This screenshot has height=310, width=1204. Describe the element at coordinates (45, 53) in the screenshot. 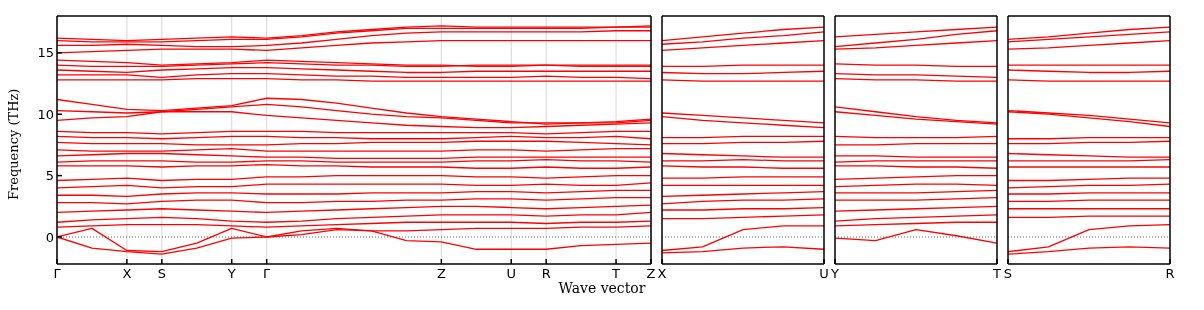

I see `y-tick-label: 15` at that location.